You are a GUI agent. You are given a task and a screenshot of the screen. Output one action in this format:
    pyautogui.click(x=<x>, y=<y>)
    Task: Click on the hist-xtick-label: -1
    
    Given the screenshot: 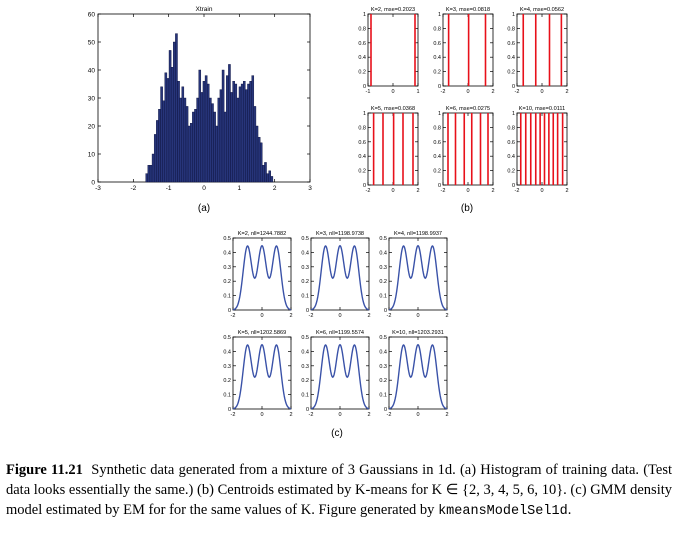 What is the action you would take?
    pyautogui.click(x=169, y=188)
    